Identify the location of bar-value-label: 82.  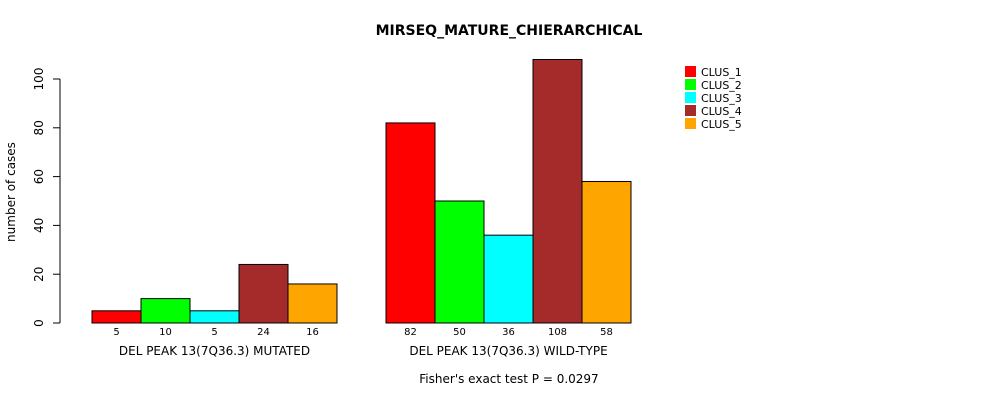
(410, 332).